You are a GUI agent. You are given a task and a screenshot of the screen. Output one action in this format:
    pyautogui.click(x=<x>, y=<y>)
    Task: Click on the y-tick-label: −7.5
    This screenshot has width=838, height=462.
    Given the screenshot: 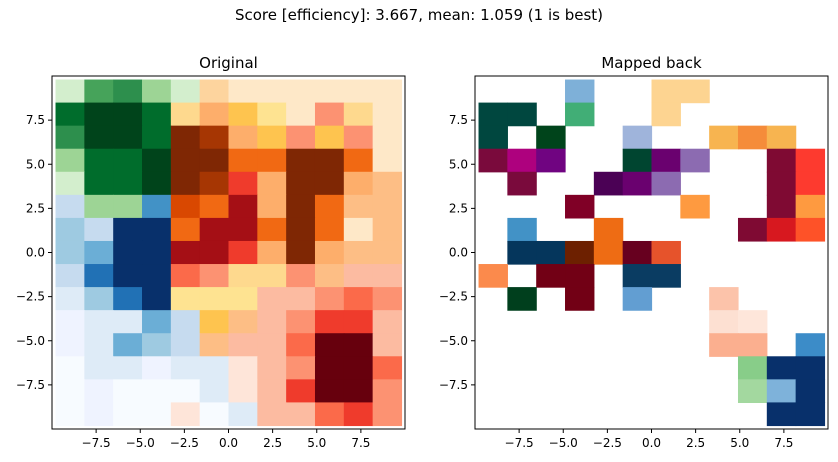 What is the action you would take?
    pyautogui.click(x=453, y=385)
    